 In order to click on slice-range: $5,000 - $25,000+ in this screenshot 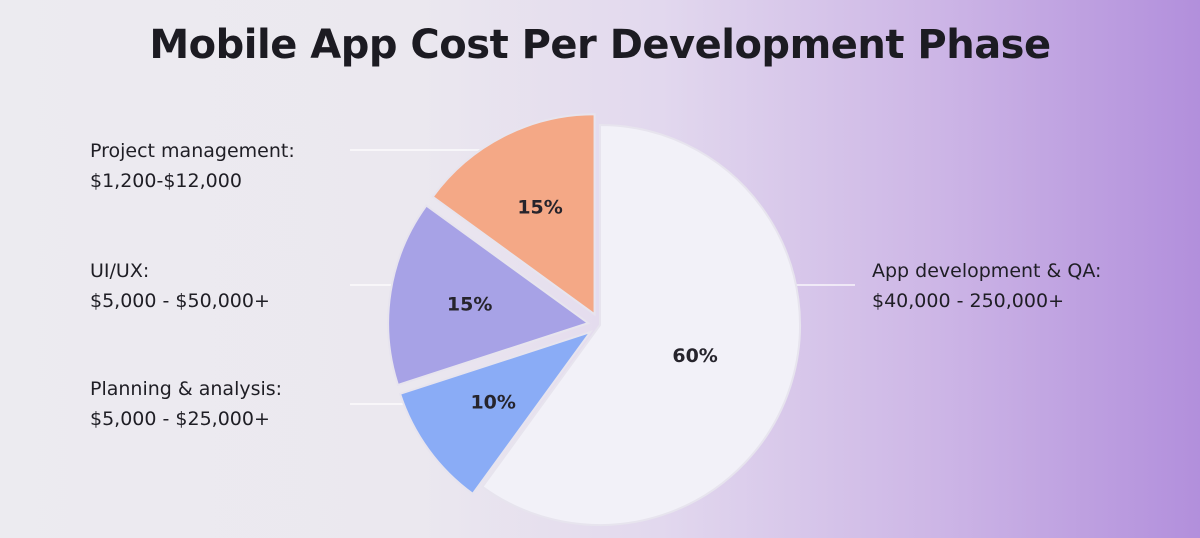, I will do `click(180, 419)`.